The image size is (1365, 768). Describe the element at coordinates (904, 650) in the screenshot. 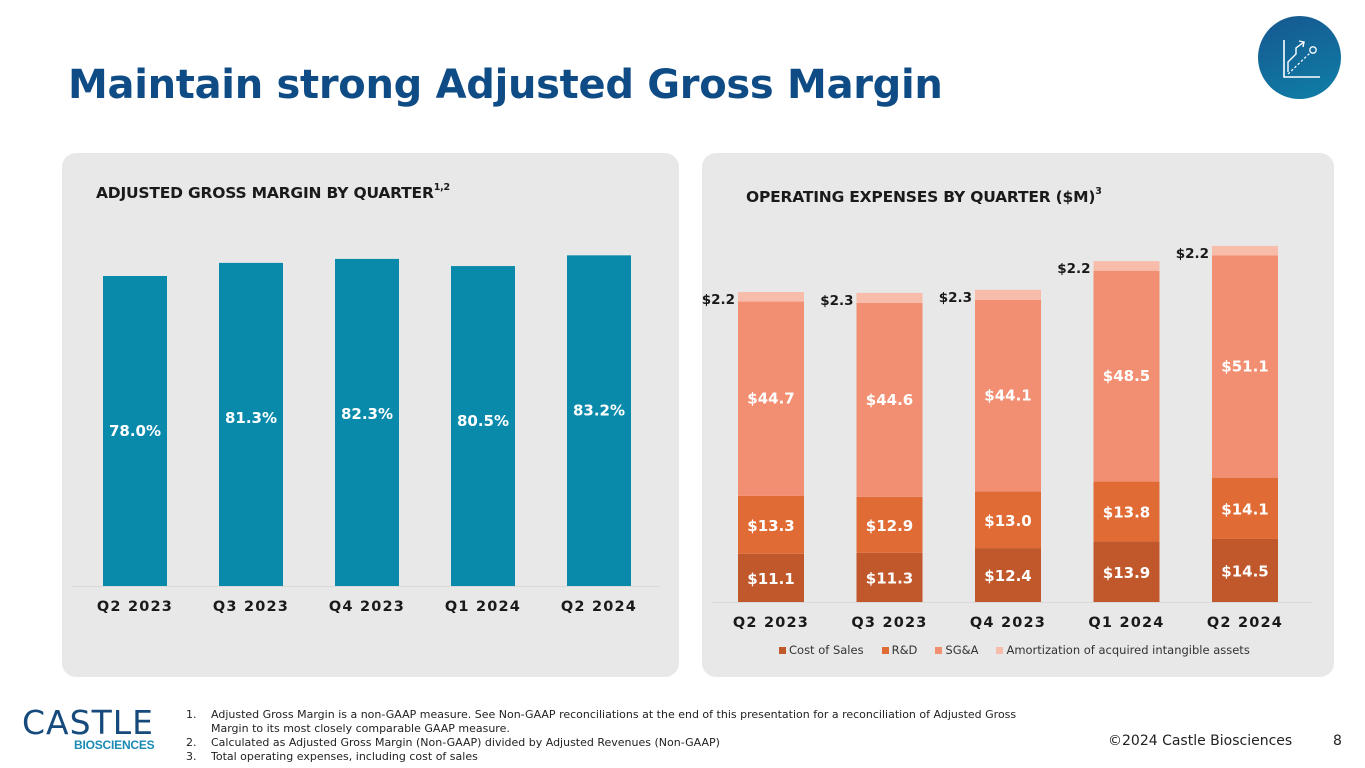

I see `legend-label: R&D` at that location.